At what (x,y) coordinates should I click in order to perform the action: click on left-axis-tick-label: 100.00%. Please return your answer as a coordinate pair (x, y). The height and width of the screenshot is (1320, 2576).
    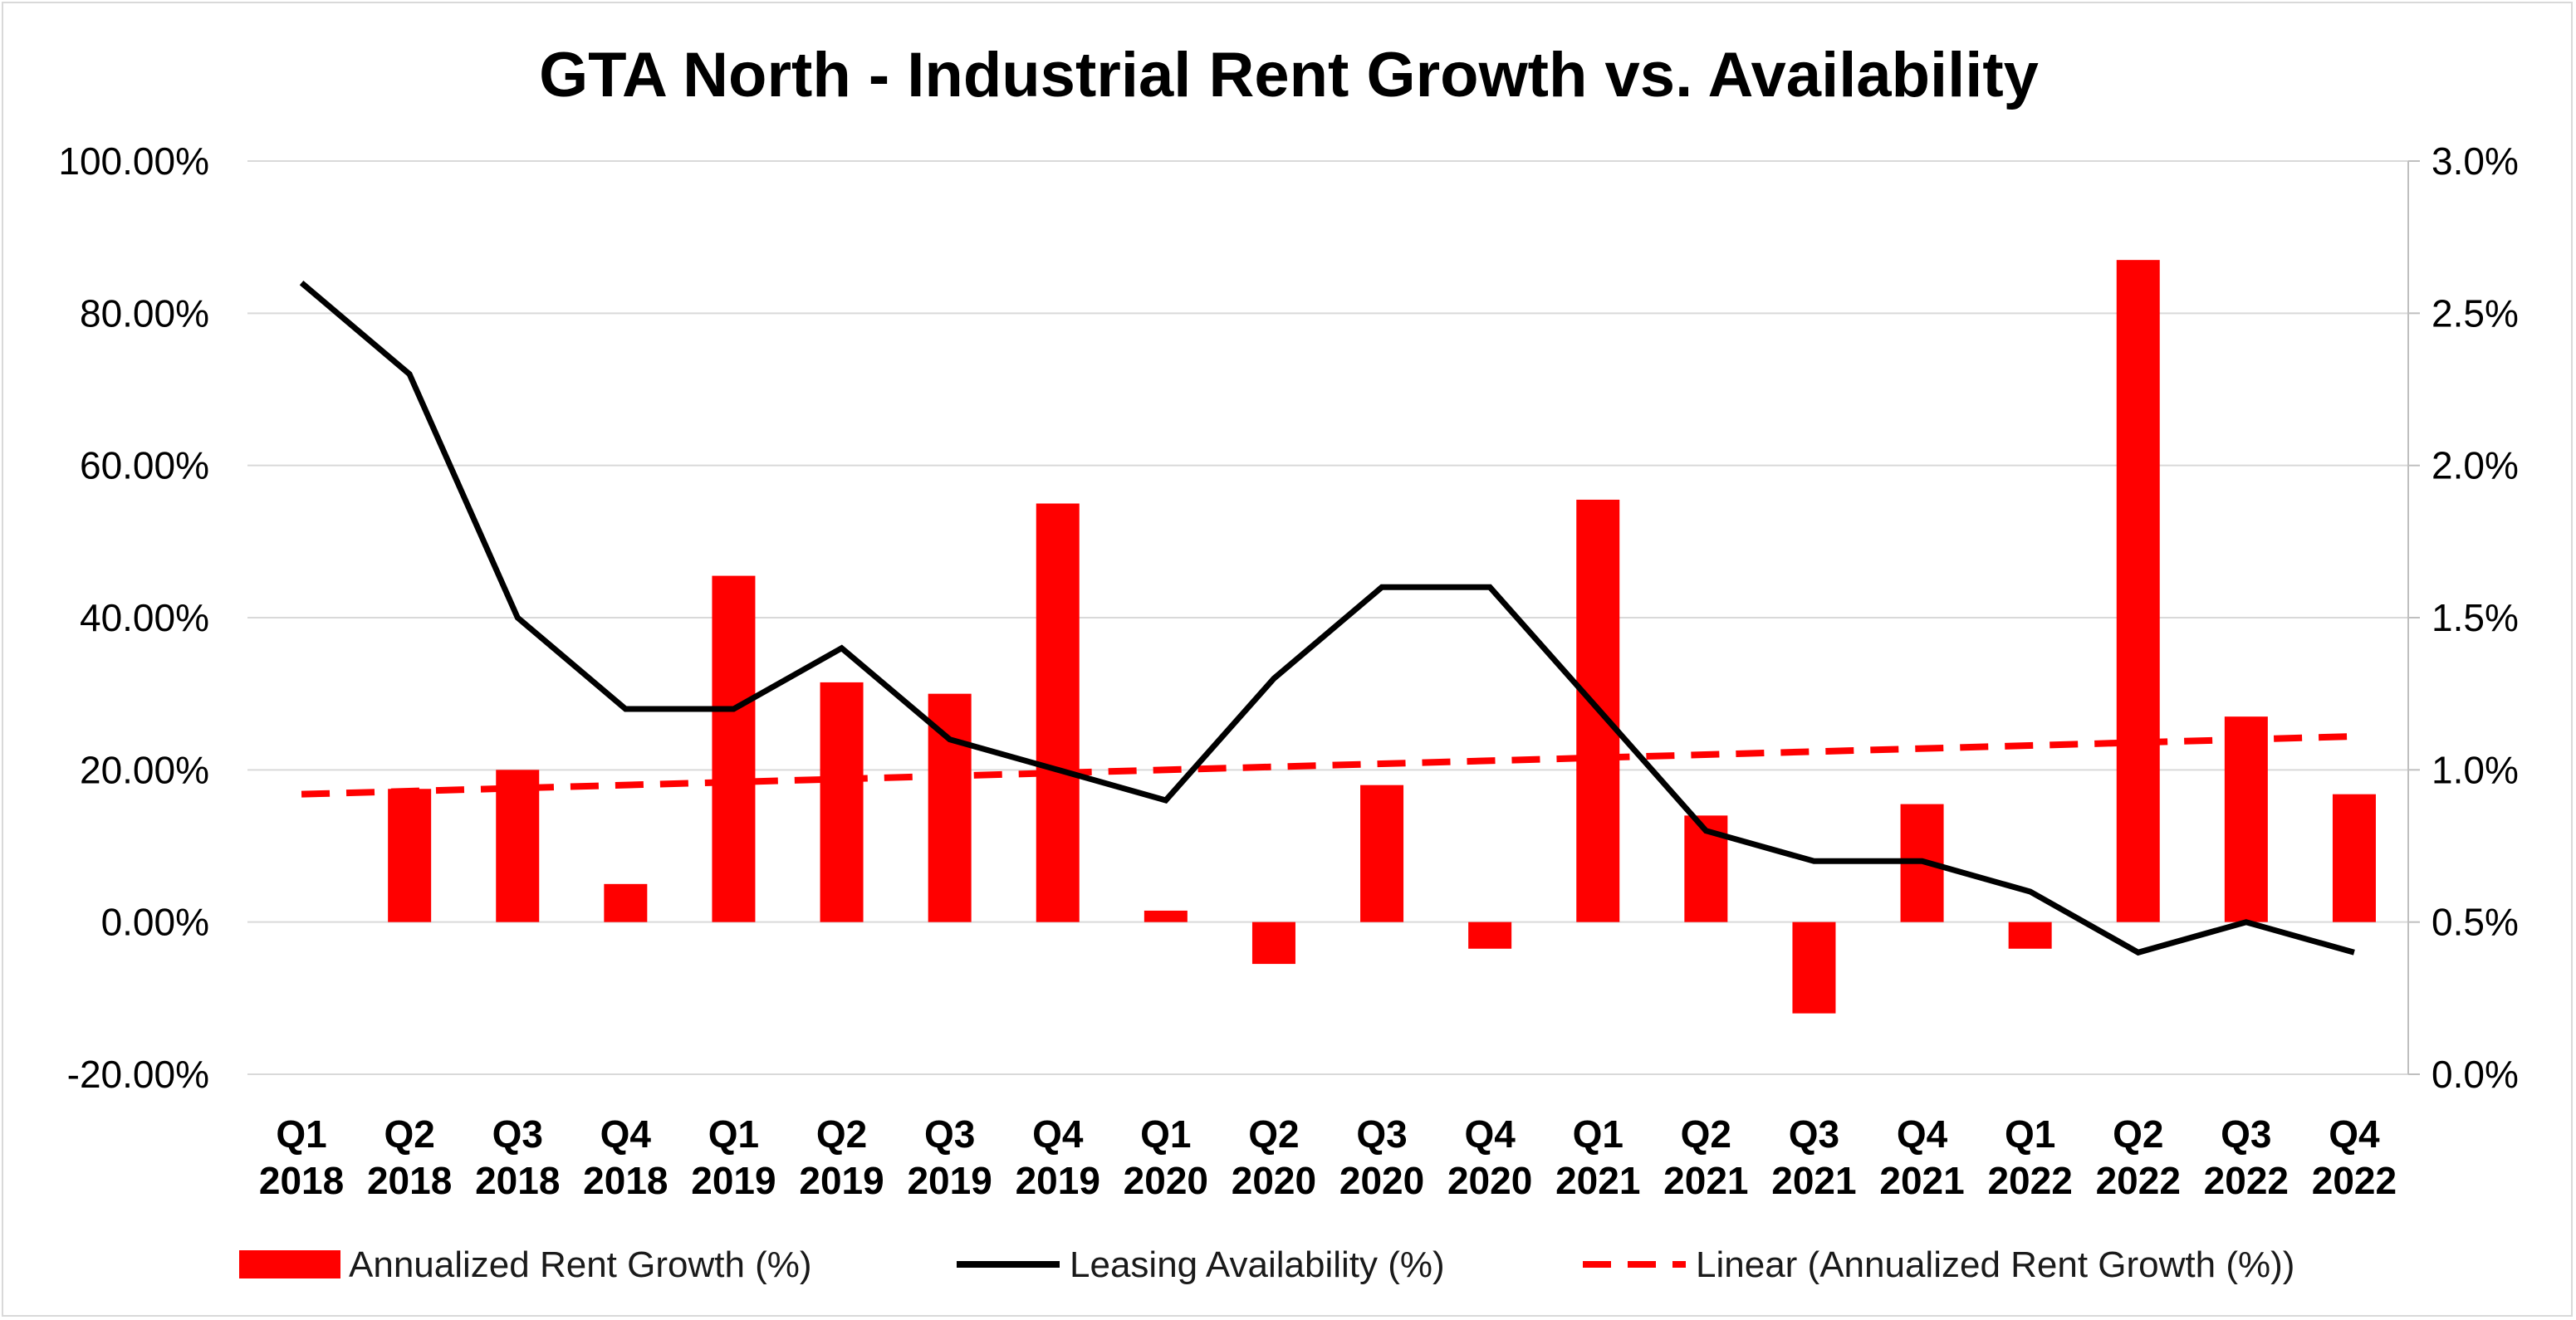
    Looking at the image, I should click on (133, 161).